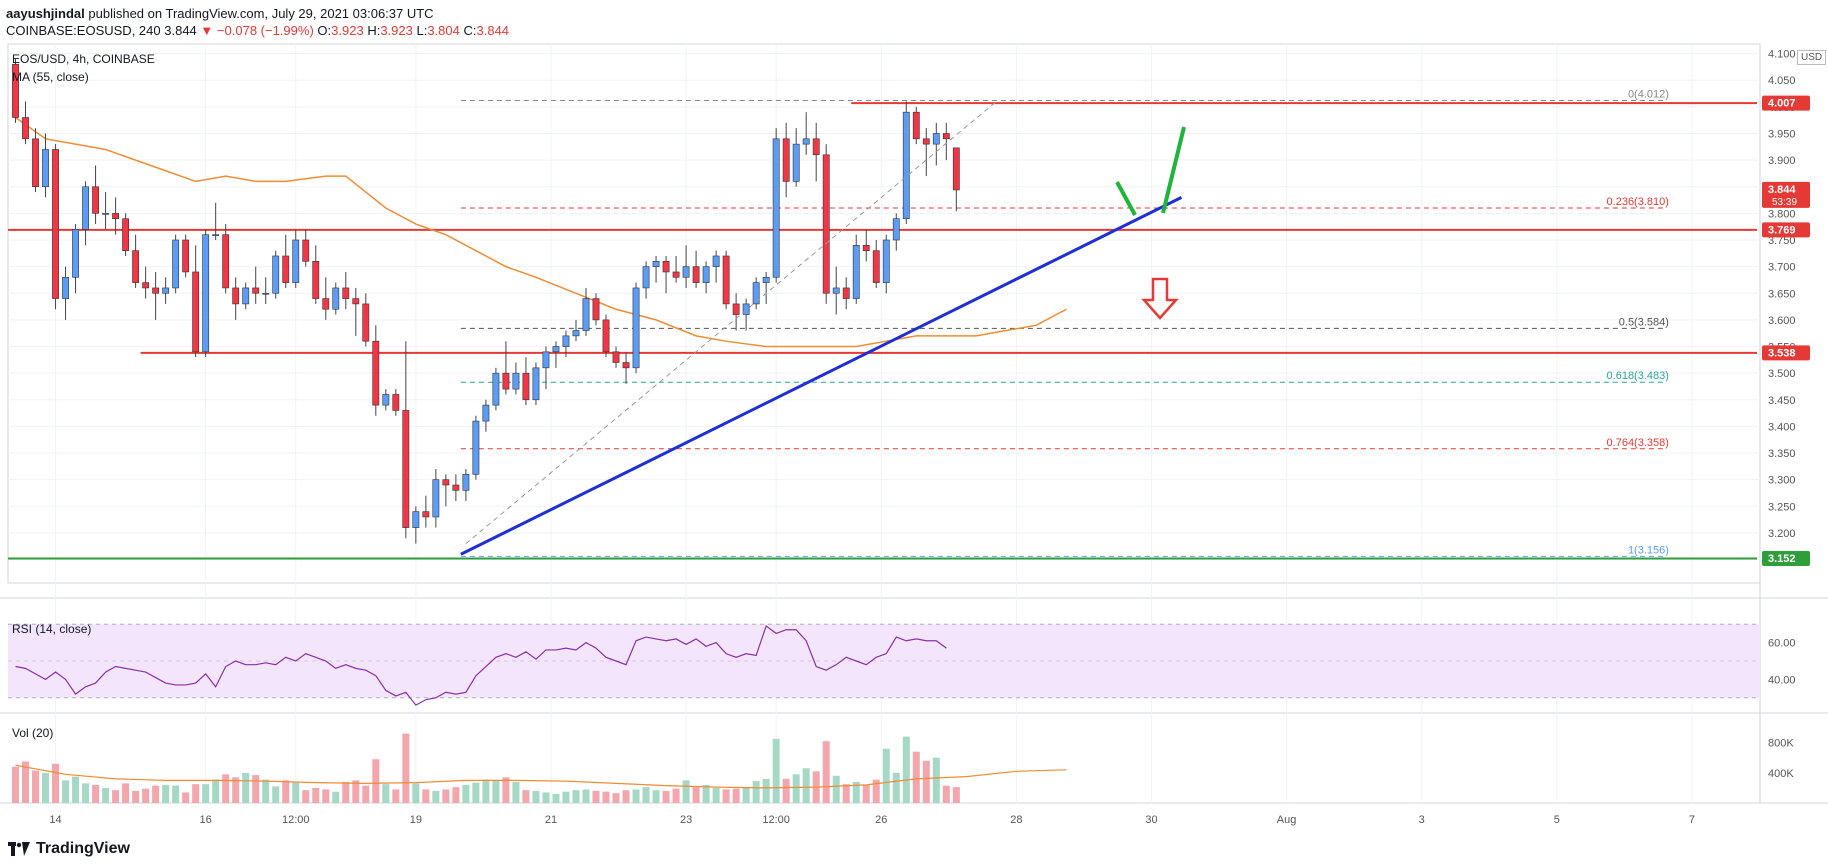 Image resolution: width=1828 pixels, height=867 pixels. I want to click on symbol-legend: EOS/USD, 4h, COINBASE, so click(83, 59).